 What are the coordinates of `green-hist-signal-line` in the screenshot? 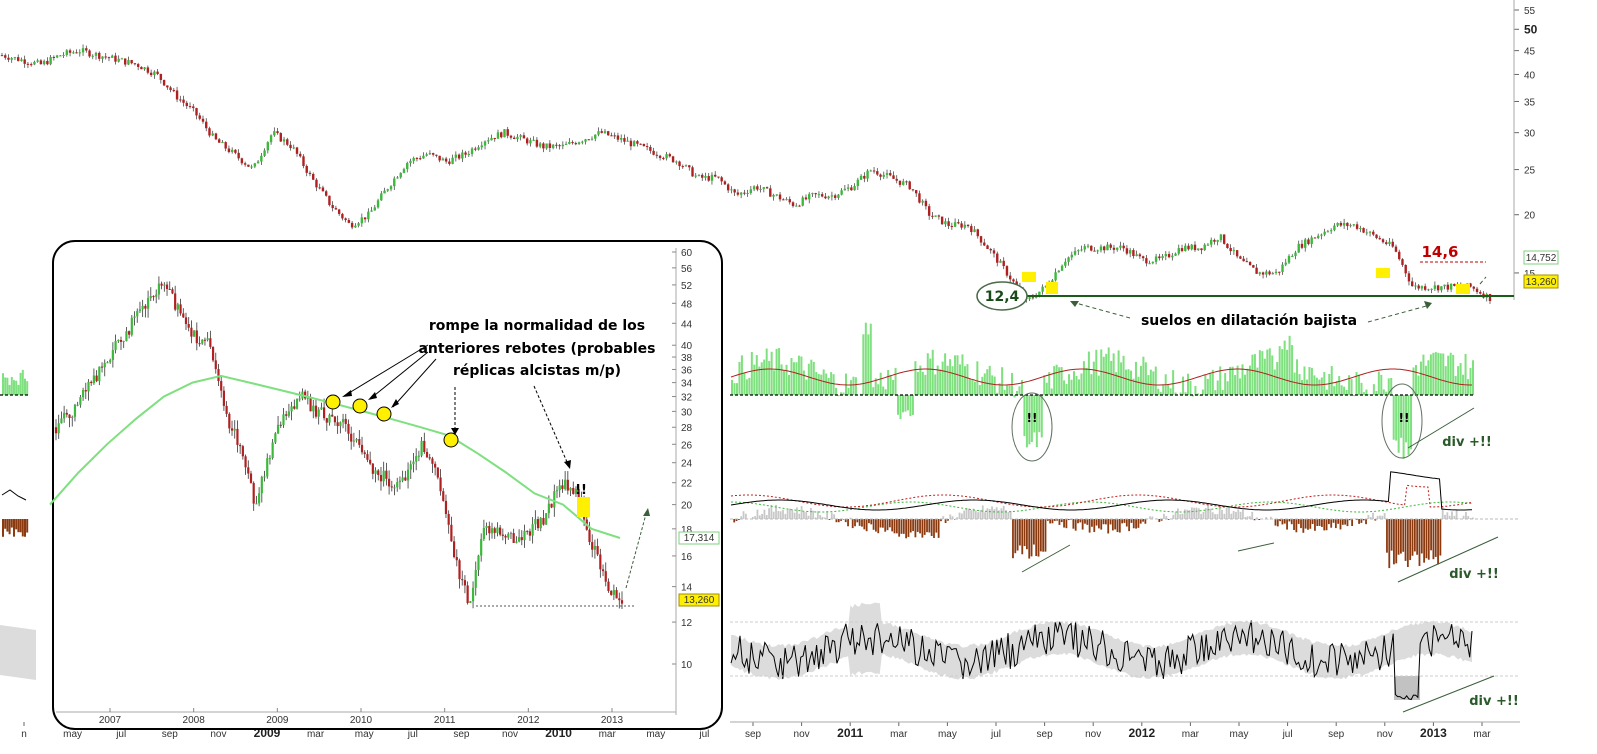 It's located at (1101, 377).